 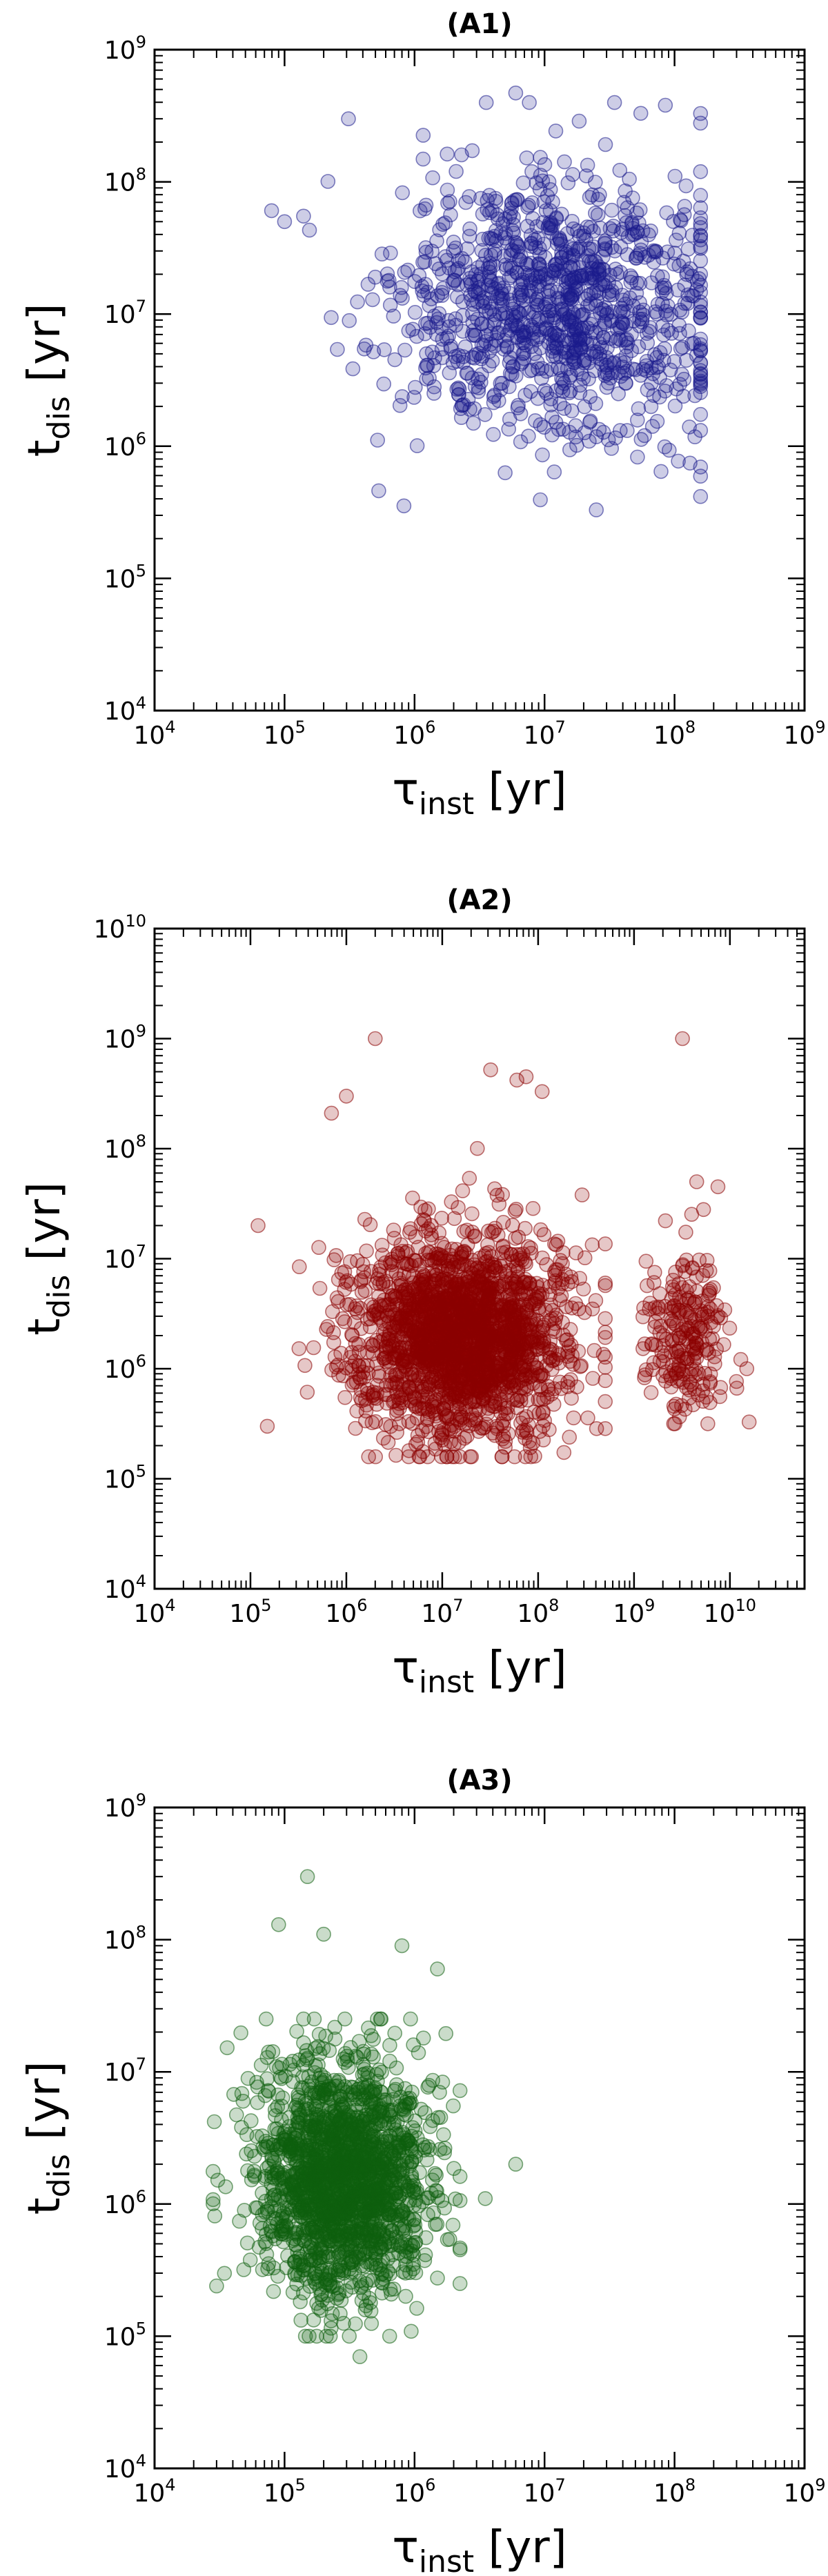 What do you see at coordinates (125, 1367) in the screenshot?
I see `y-tick-label: 106` at bounding box center [125, 1367].